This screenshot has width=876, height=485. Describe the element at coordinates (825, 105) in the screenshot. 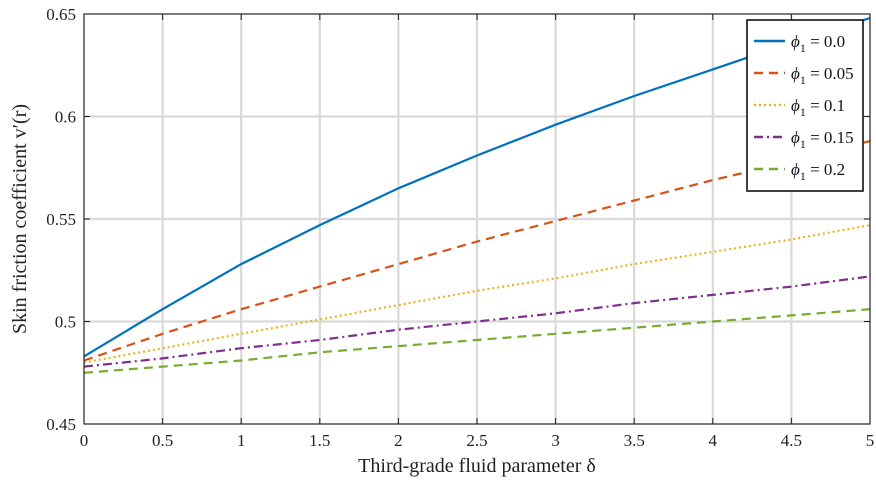

I see `legend-value: = 0.1` at that location.